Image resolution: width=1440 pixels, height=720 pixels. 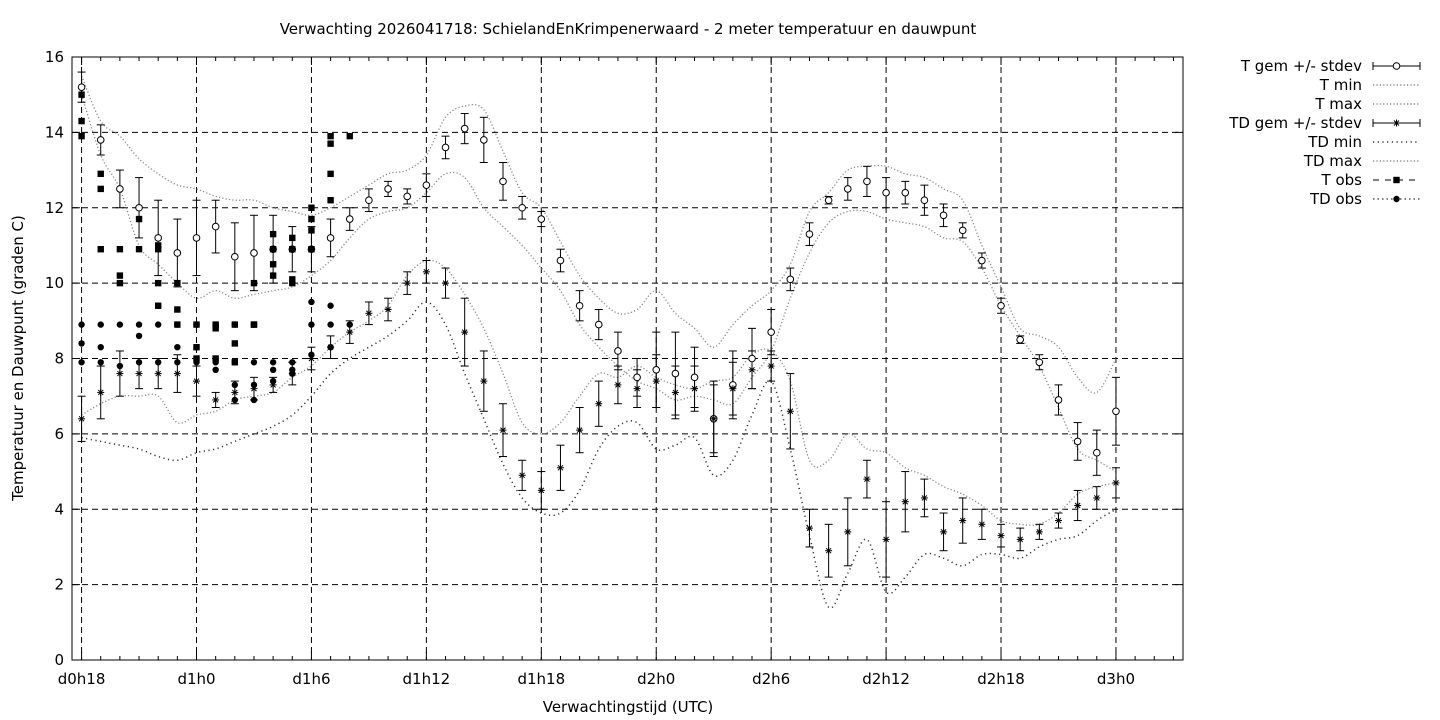 What do you see at coordinates (59, 434) in the screenshot?
I see `y-tick-label: 6` at bounding box center [59, 434].